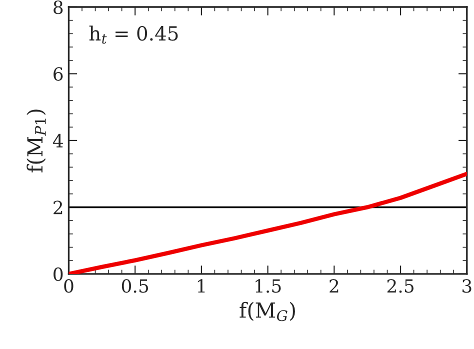 The image size is (474, 349). What do you see at coordinates (467, 286) in the screenshot?
I see `x-tick-label: 3` at bounding box center [467, 286].